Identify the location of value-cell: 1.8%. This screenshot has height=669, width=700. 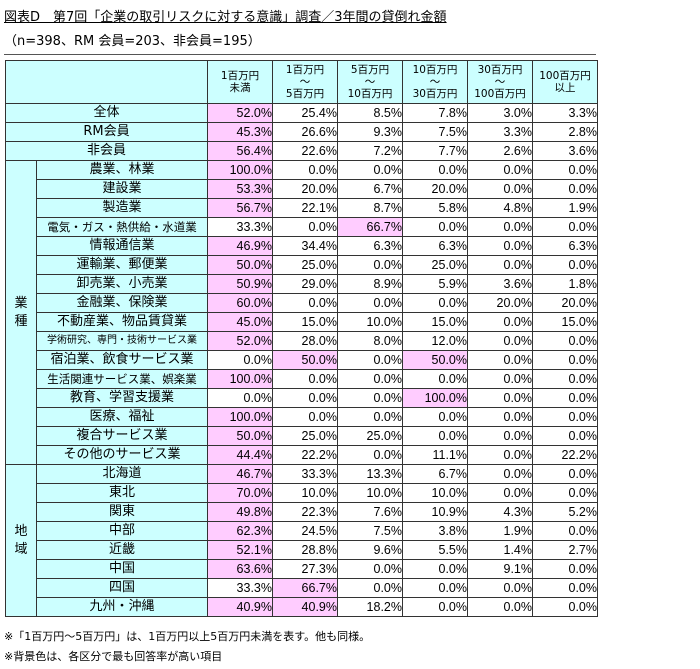
(565, 284).